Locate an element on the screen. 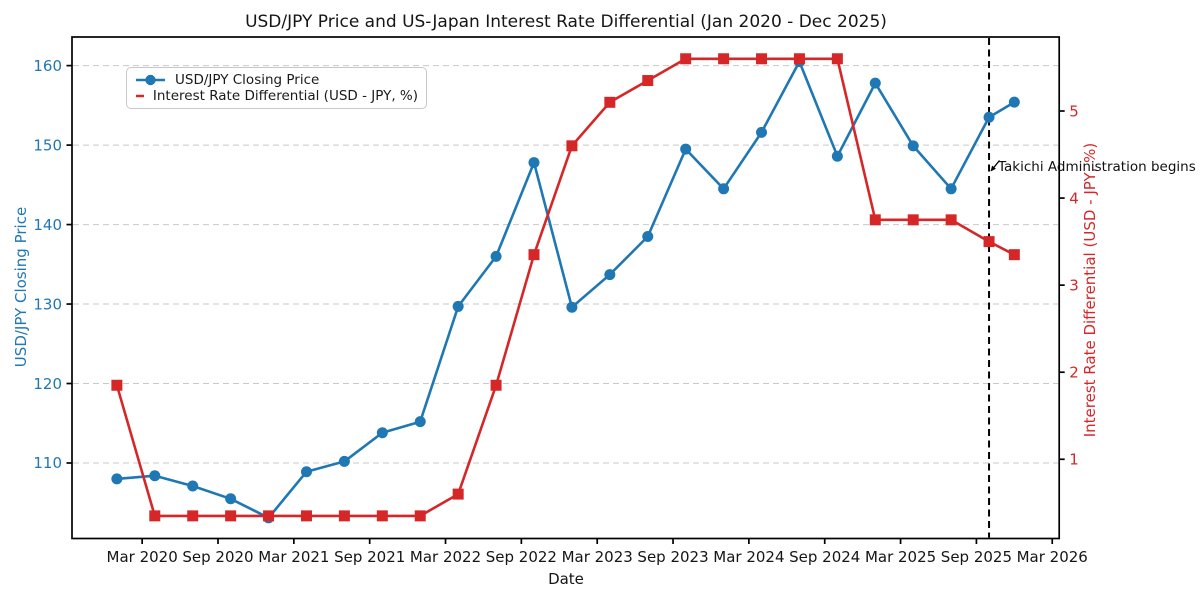  x-tick-label: Mar 2022 is located at coordinates (445, 557).